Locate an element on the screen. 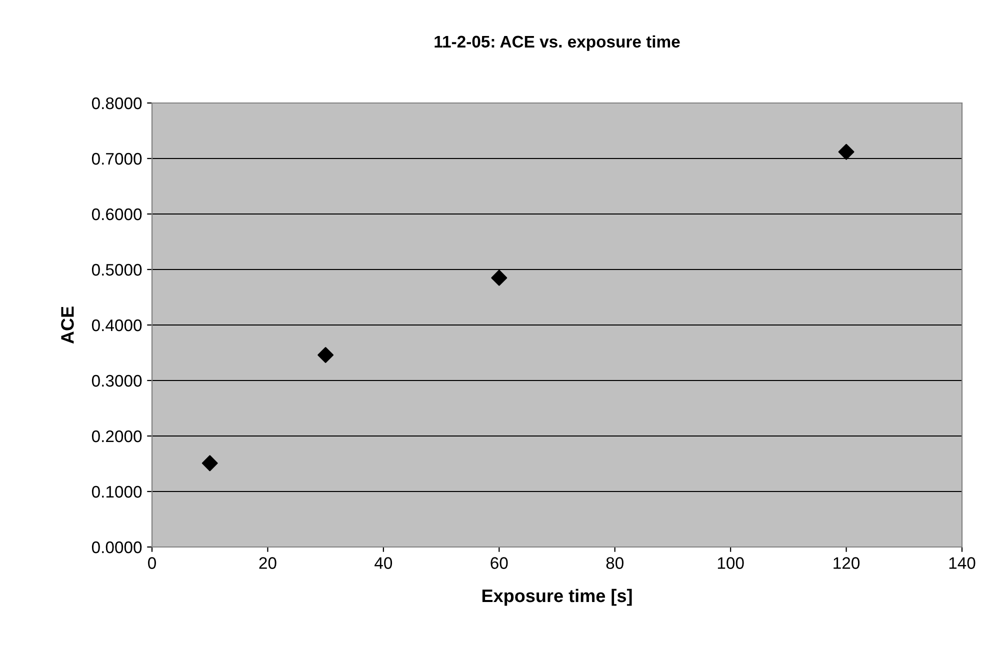 This screenshot has width=992, height=656. chart-title: 11-2-05: ACE vs. exposure time is located at coordinates (557, 43).